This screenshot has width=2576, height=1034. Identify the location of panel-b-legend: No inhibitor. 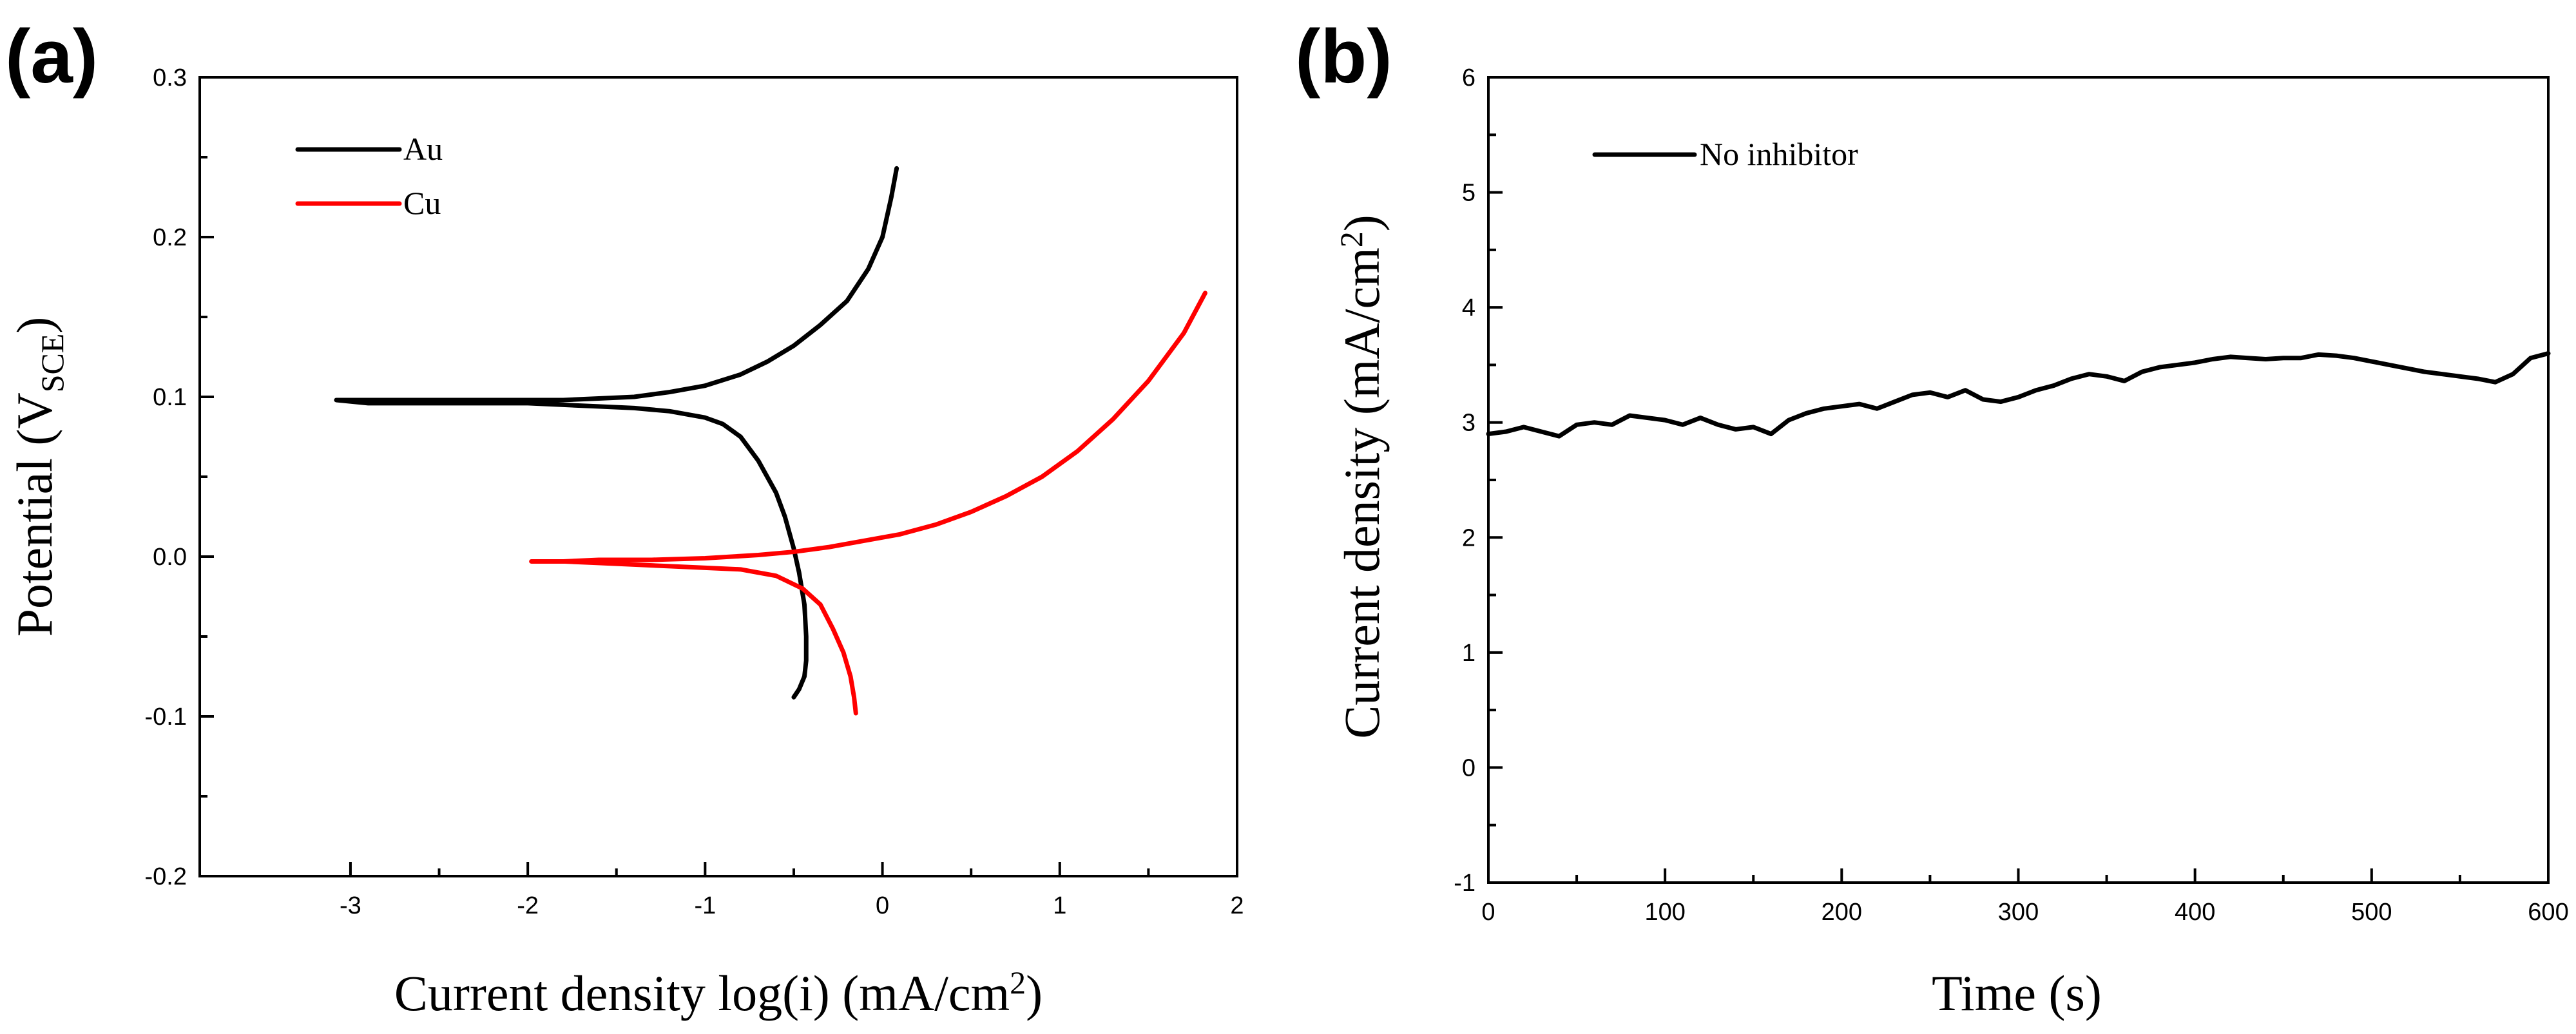
(1725, 154).